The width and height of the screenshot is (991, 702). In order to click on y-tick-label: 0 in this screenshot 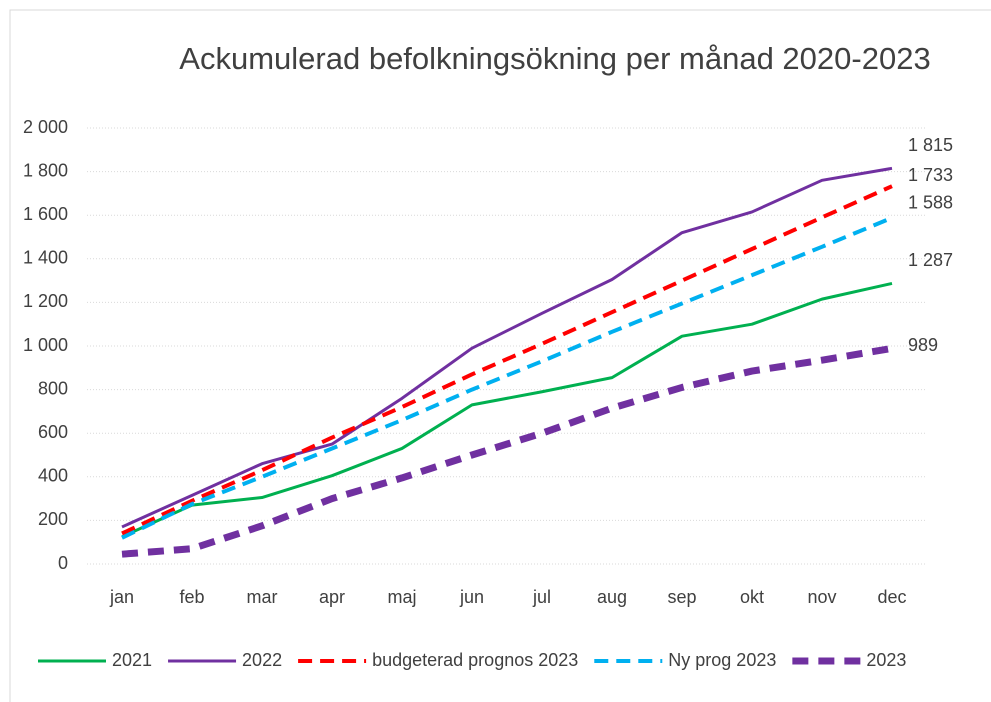, I will do `click(63, 563)`.